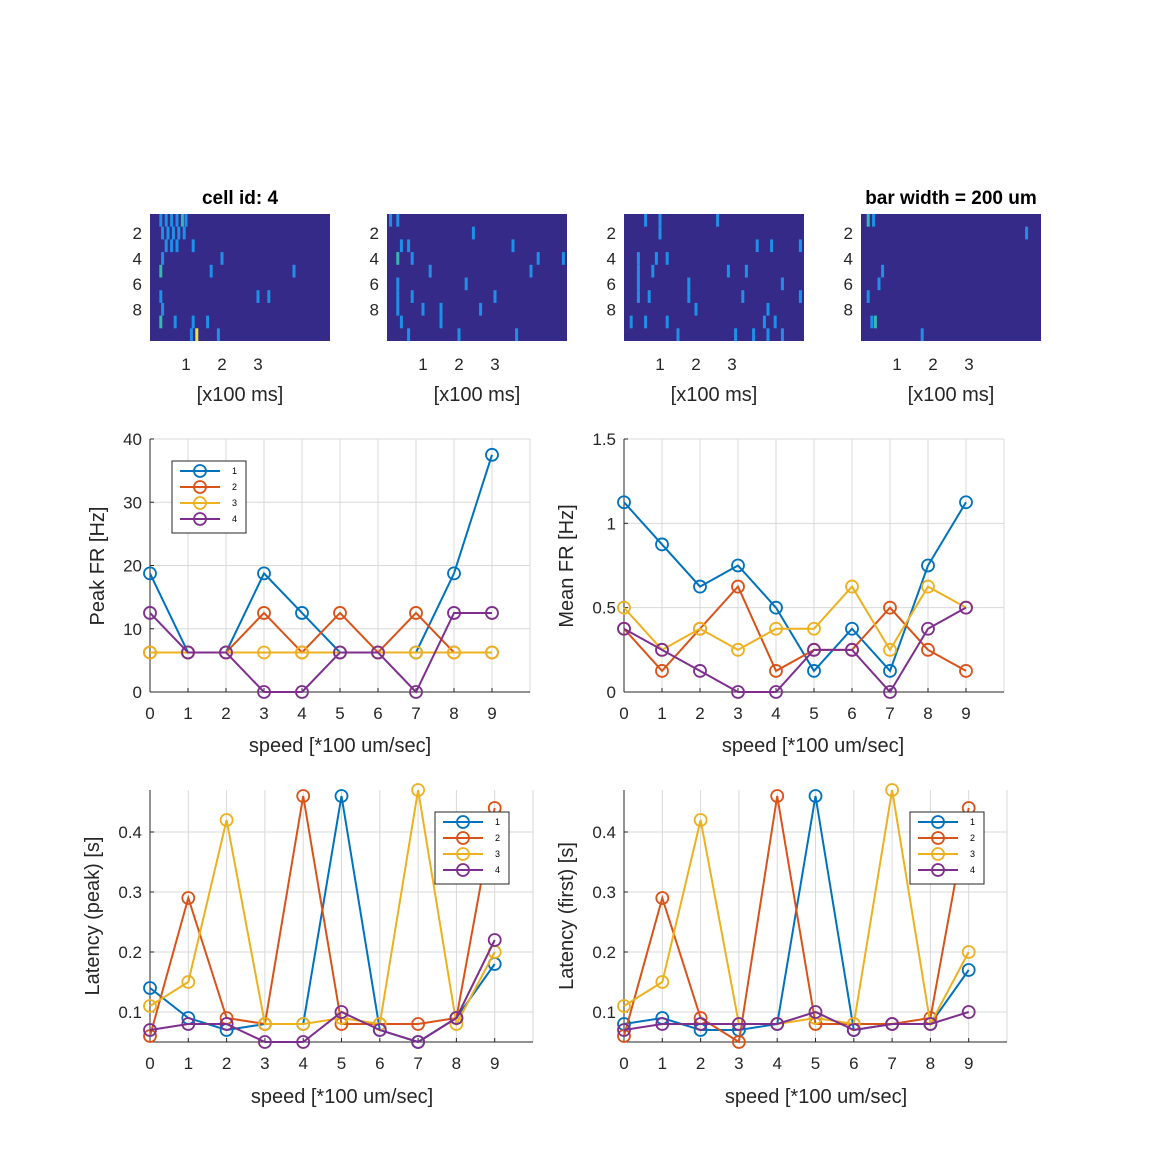 This screenshot has width=1150, height=1172. What do you see at coordinates (930, 1063) in the screenshot?
I see `x-tick-label: 8` at bounding box center [930, 1063].